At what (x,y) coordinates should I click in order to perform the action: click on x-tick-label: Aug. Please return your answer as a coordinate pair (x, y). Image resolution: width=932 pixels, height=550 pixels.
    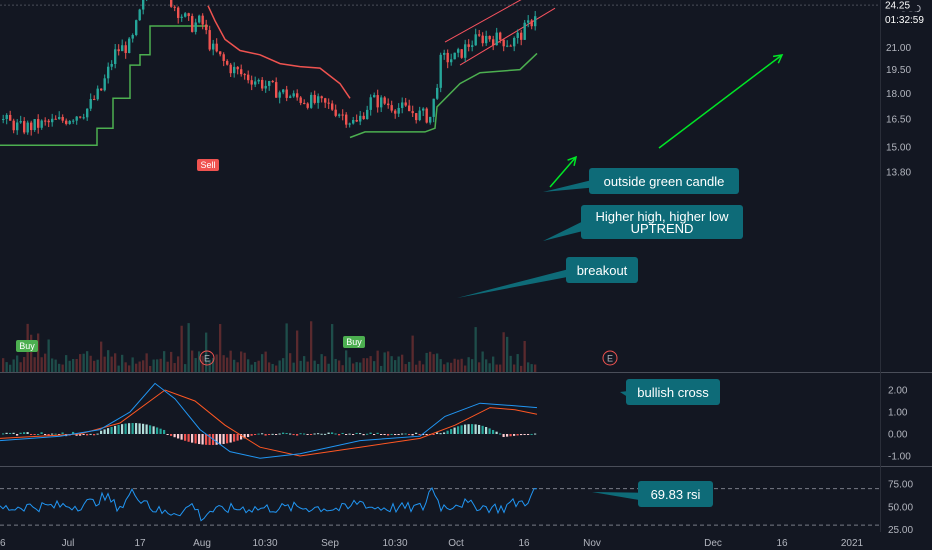
    Looking at the image, I should click on (202, 543).